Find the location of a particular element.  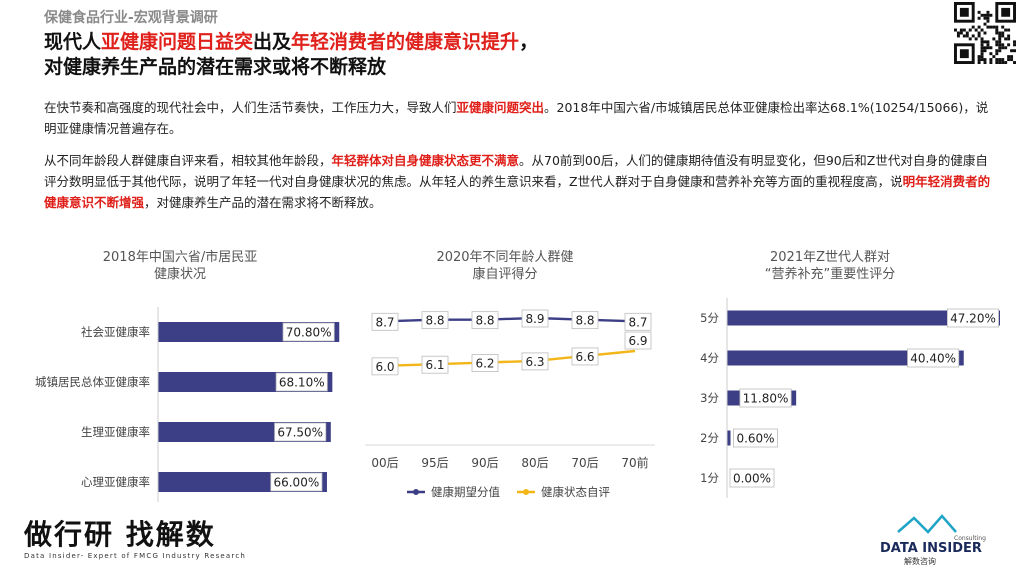

point-label: 8.9 is located at coordinates (534, 319).